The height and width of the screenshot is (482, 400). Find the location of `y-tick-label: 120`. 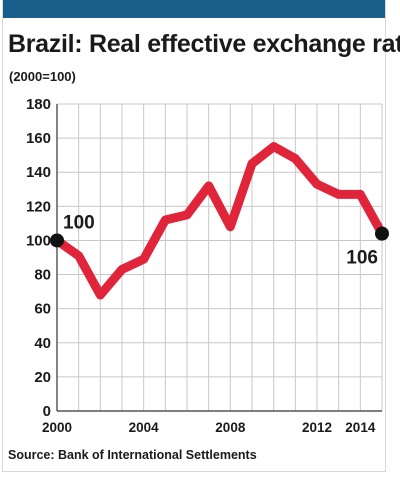

y-tick-label: 120 is located at coordinates (38, 206).